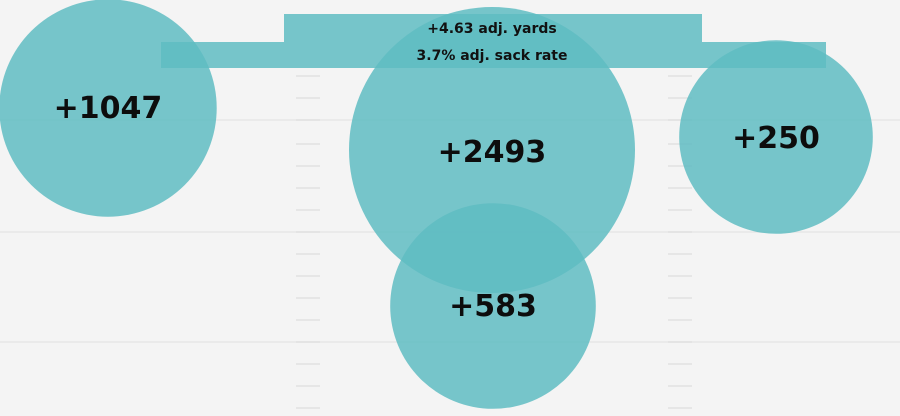 This screenshot has width=900, height=416. Describe the element at coordinates (491, 29) in the screenshot. I see `bar-label-0: +4.63 adj. yards` at that location.